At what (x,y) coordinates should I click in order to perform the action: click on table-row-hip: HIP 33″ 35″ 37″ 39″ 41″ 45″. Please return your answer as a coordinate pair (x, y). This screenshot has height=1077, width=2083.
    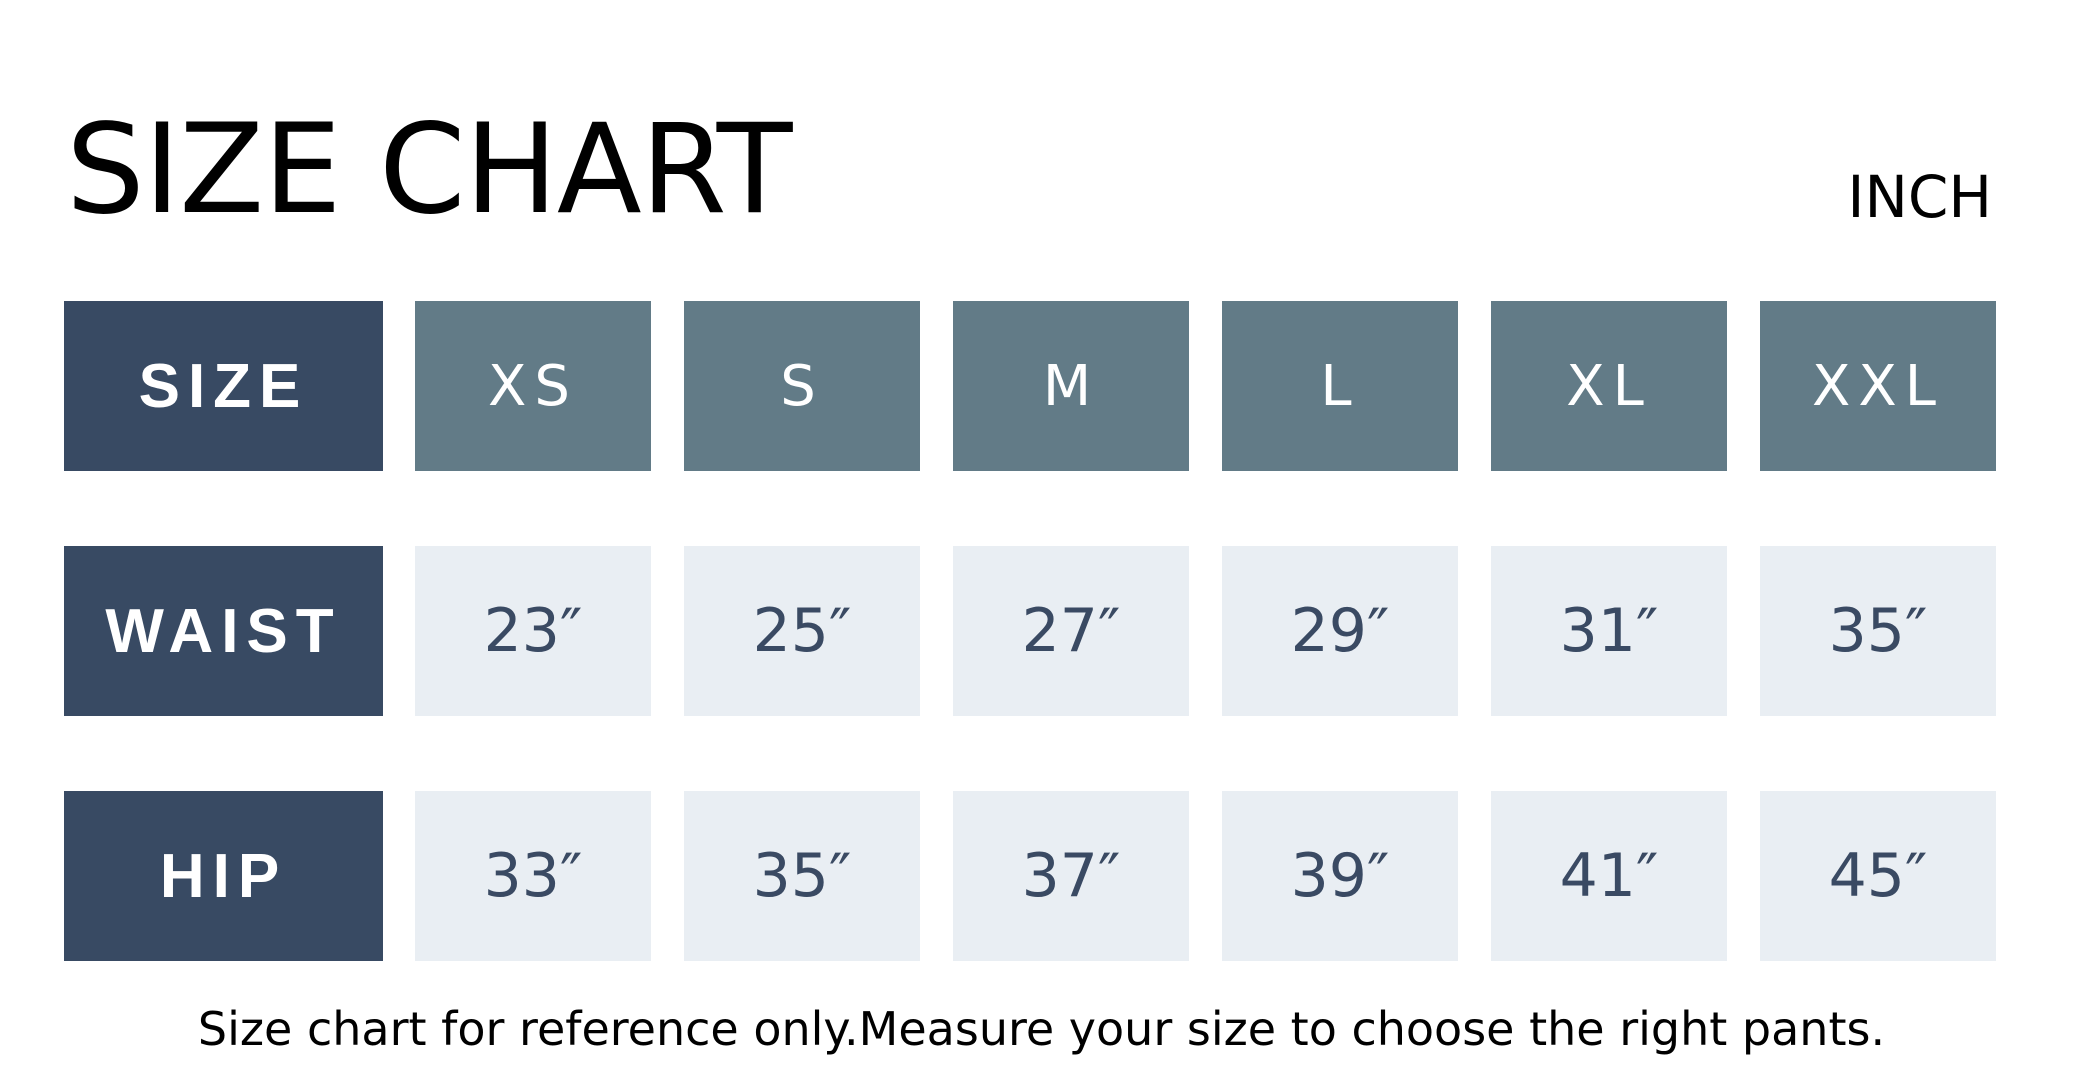
    Looking at the image, I should click on (1046, 876).